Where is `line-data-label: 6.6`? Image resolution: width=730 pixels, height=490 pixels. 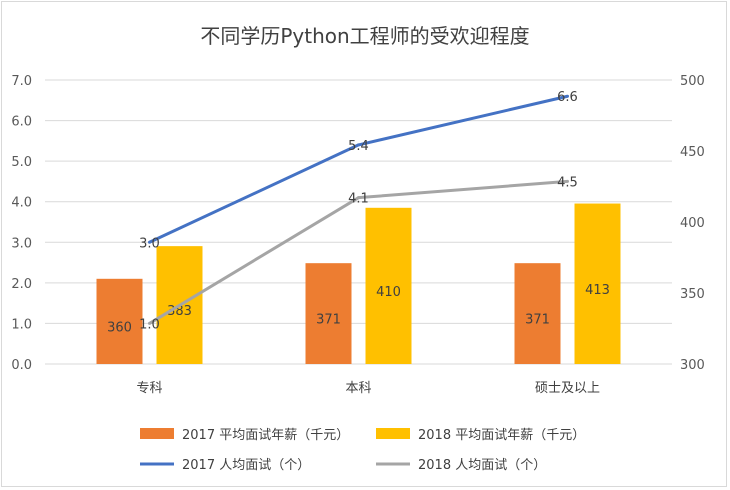
line-data-label: 6.6 is located at coordinates (567, 97).